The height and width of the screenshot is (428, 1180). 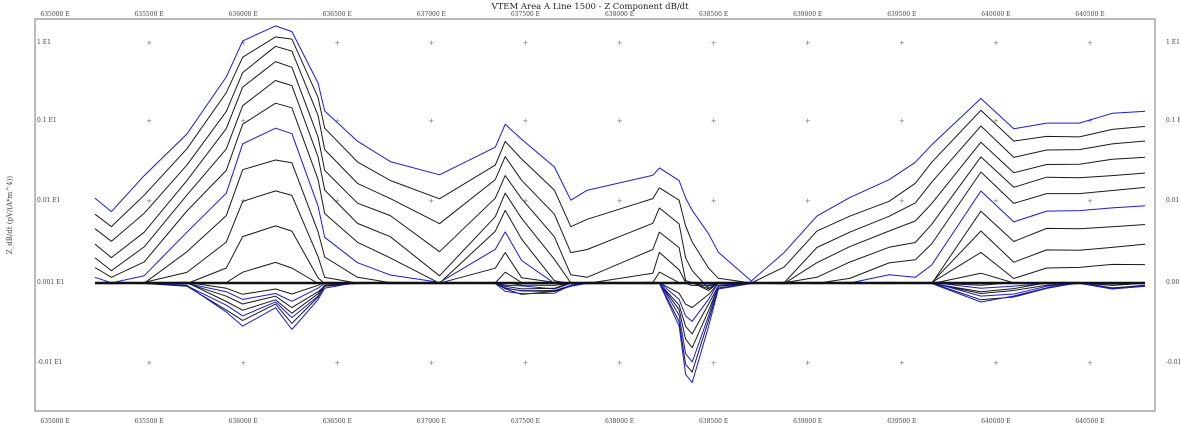 What do you see at coordinates (50, 362) in the screenshot?
I see `y-tick-label: -0.01 E1` at bounding box center [50, 362].